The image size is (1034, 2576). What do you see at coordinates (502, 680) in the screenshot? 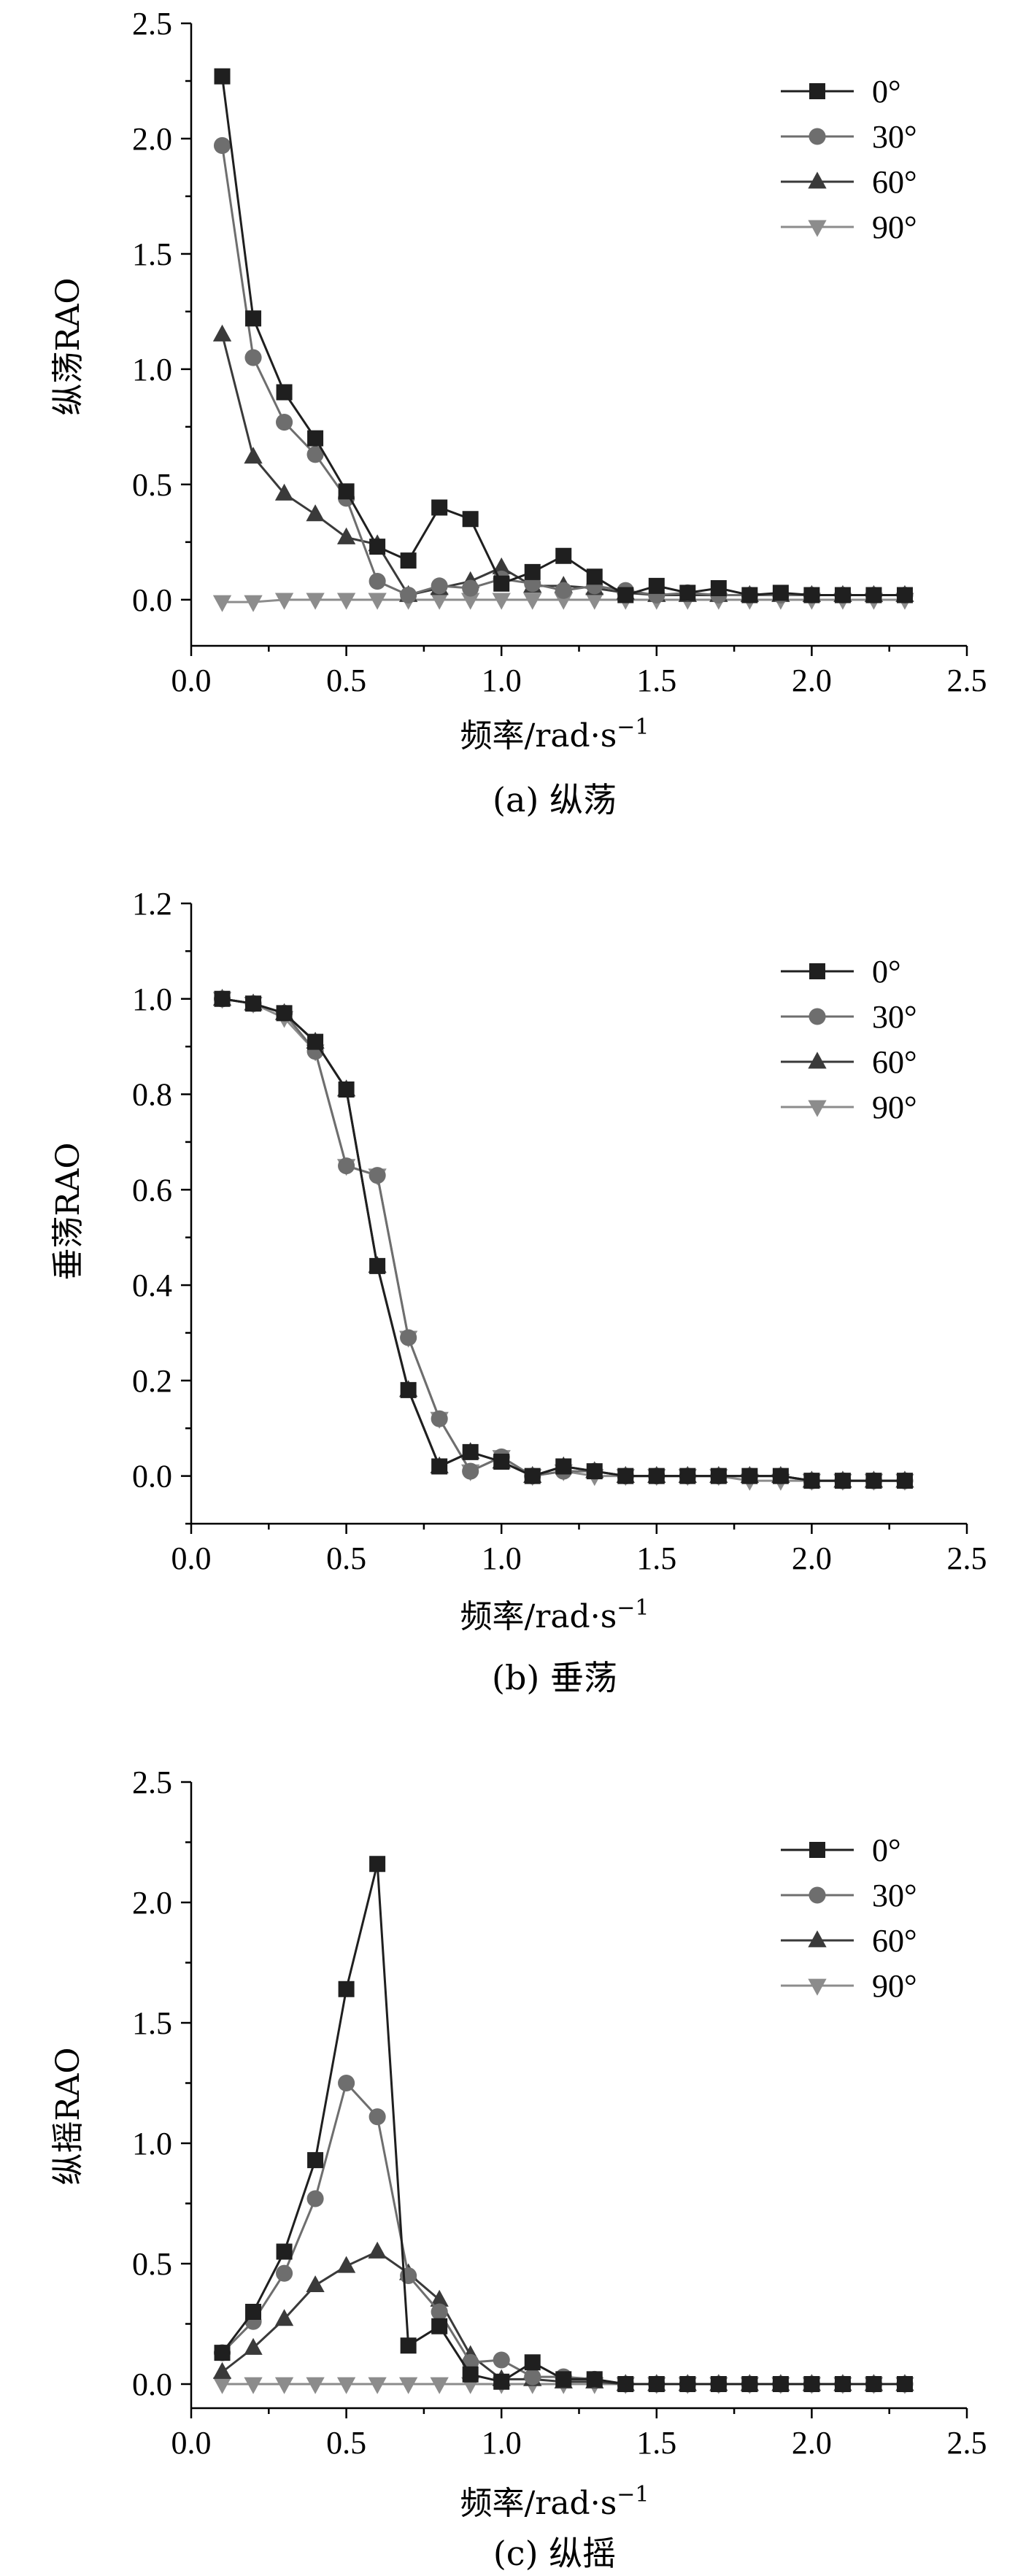
I see `x-tick-label: 1.0` at bounding box center [502, 680].